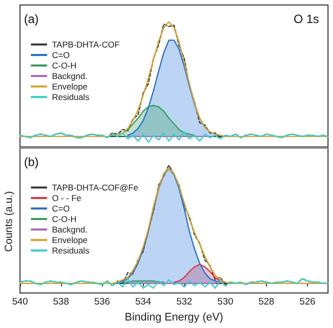  What do you see at coordinates (20, 302) in the screenshot?
I see `x-tick-label: 540` at bounding box center [20, 302].